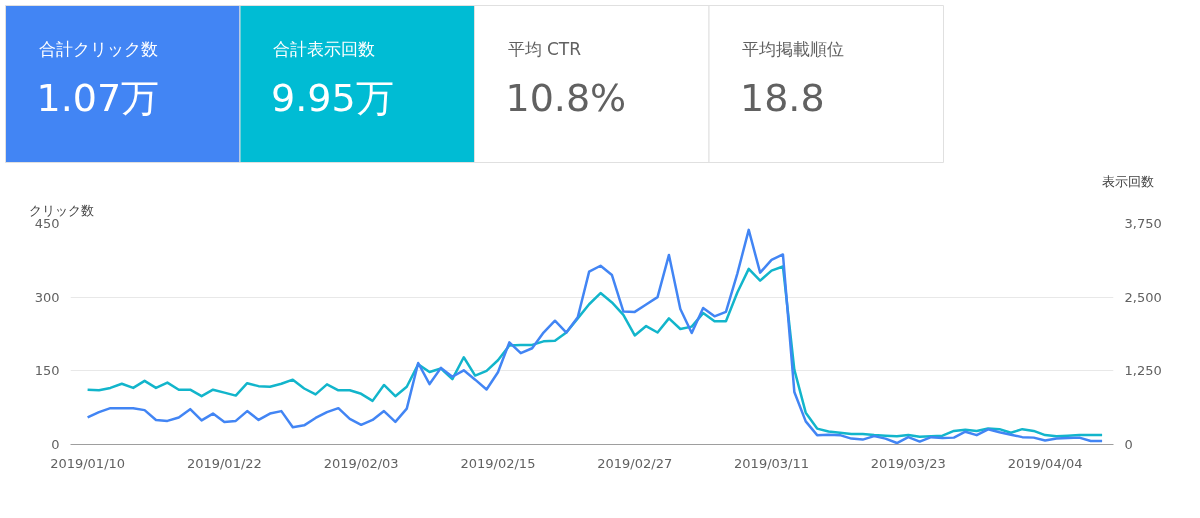 The height and width of the screenshot is (518, 1200). I want to click on x-tick-label: 2019/03/11, so click(772, 463).